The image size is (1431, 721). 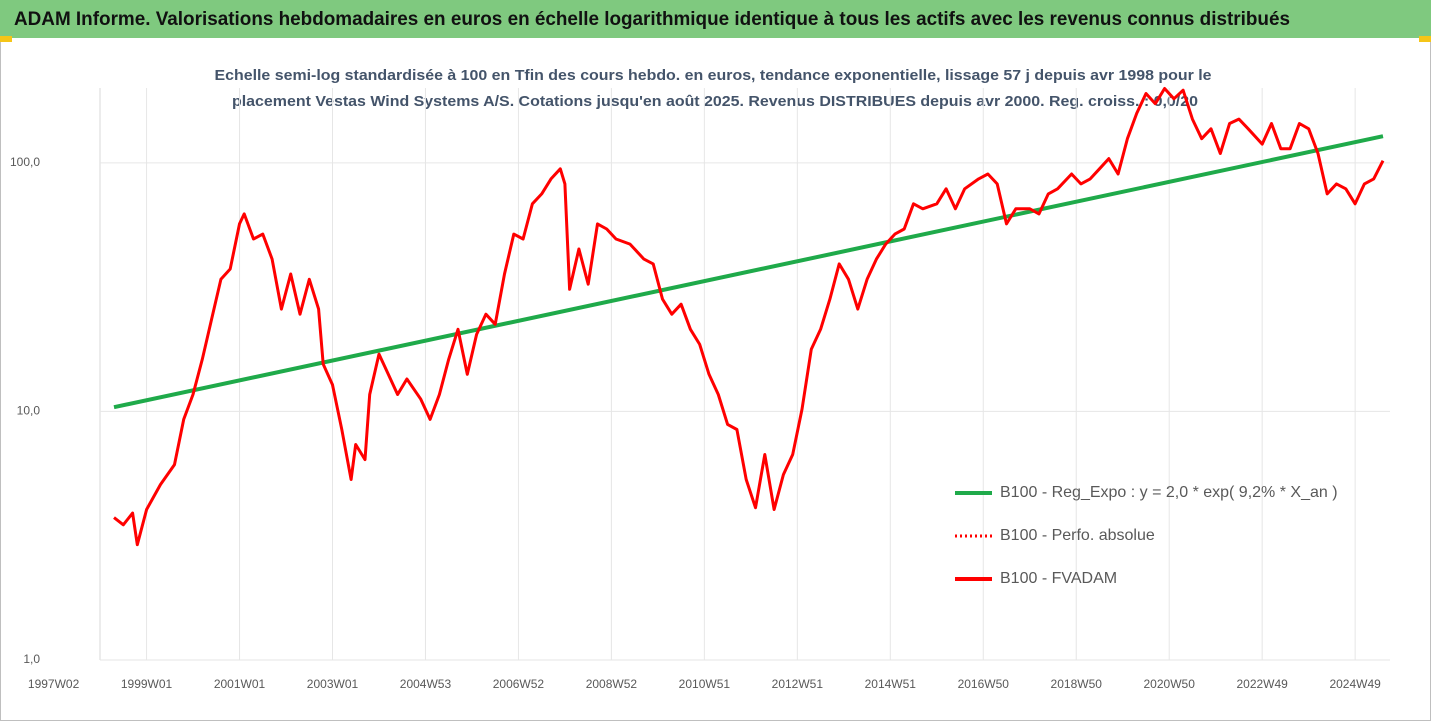 I want to click on title-bar, so click(x=715, y=19).